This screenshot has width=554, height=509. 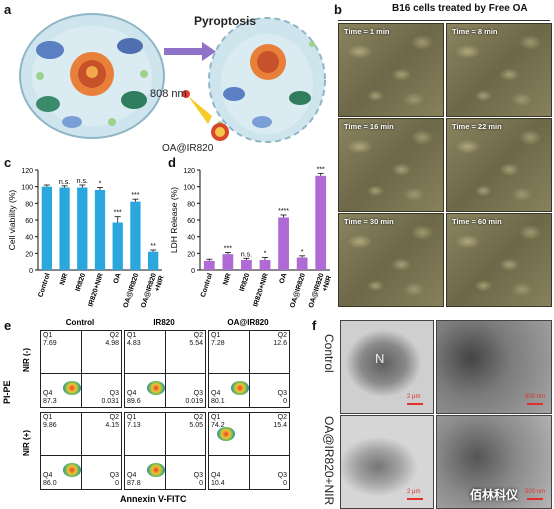 I want to click on intact-cell-illustration, so click(x=92, y=76).